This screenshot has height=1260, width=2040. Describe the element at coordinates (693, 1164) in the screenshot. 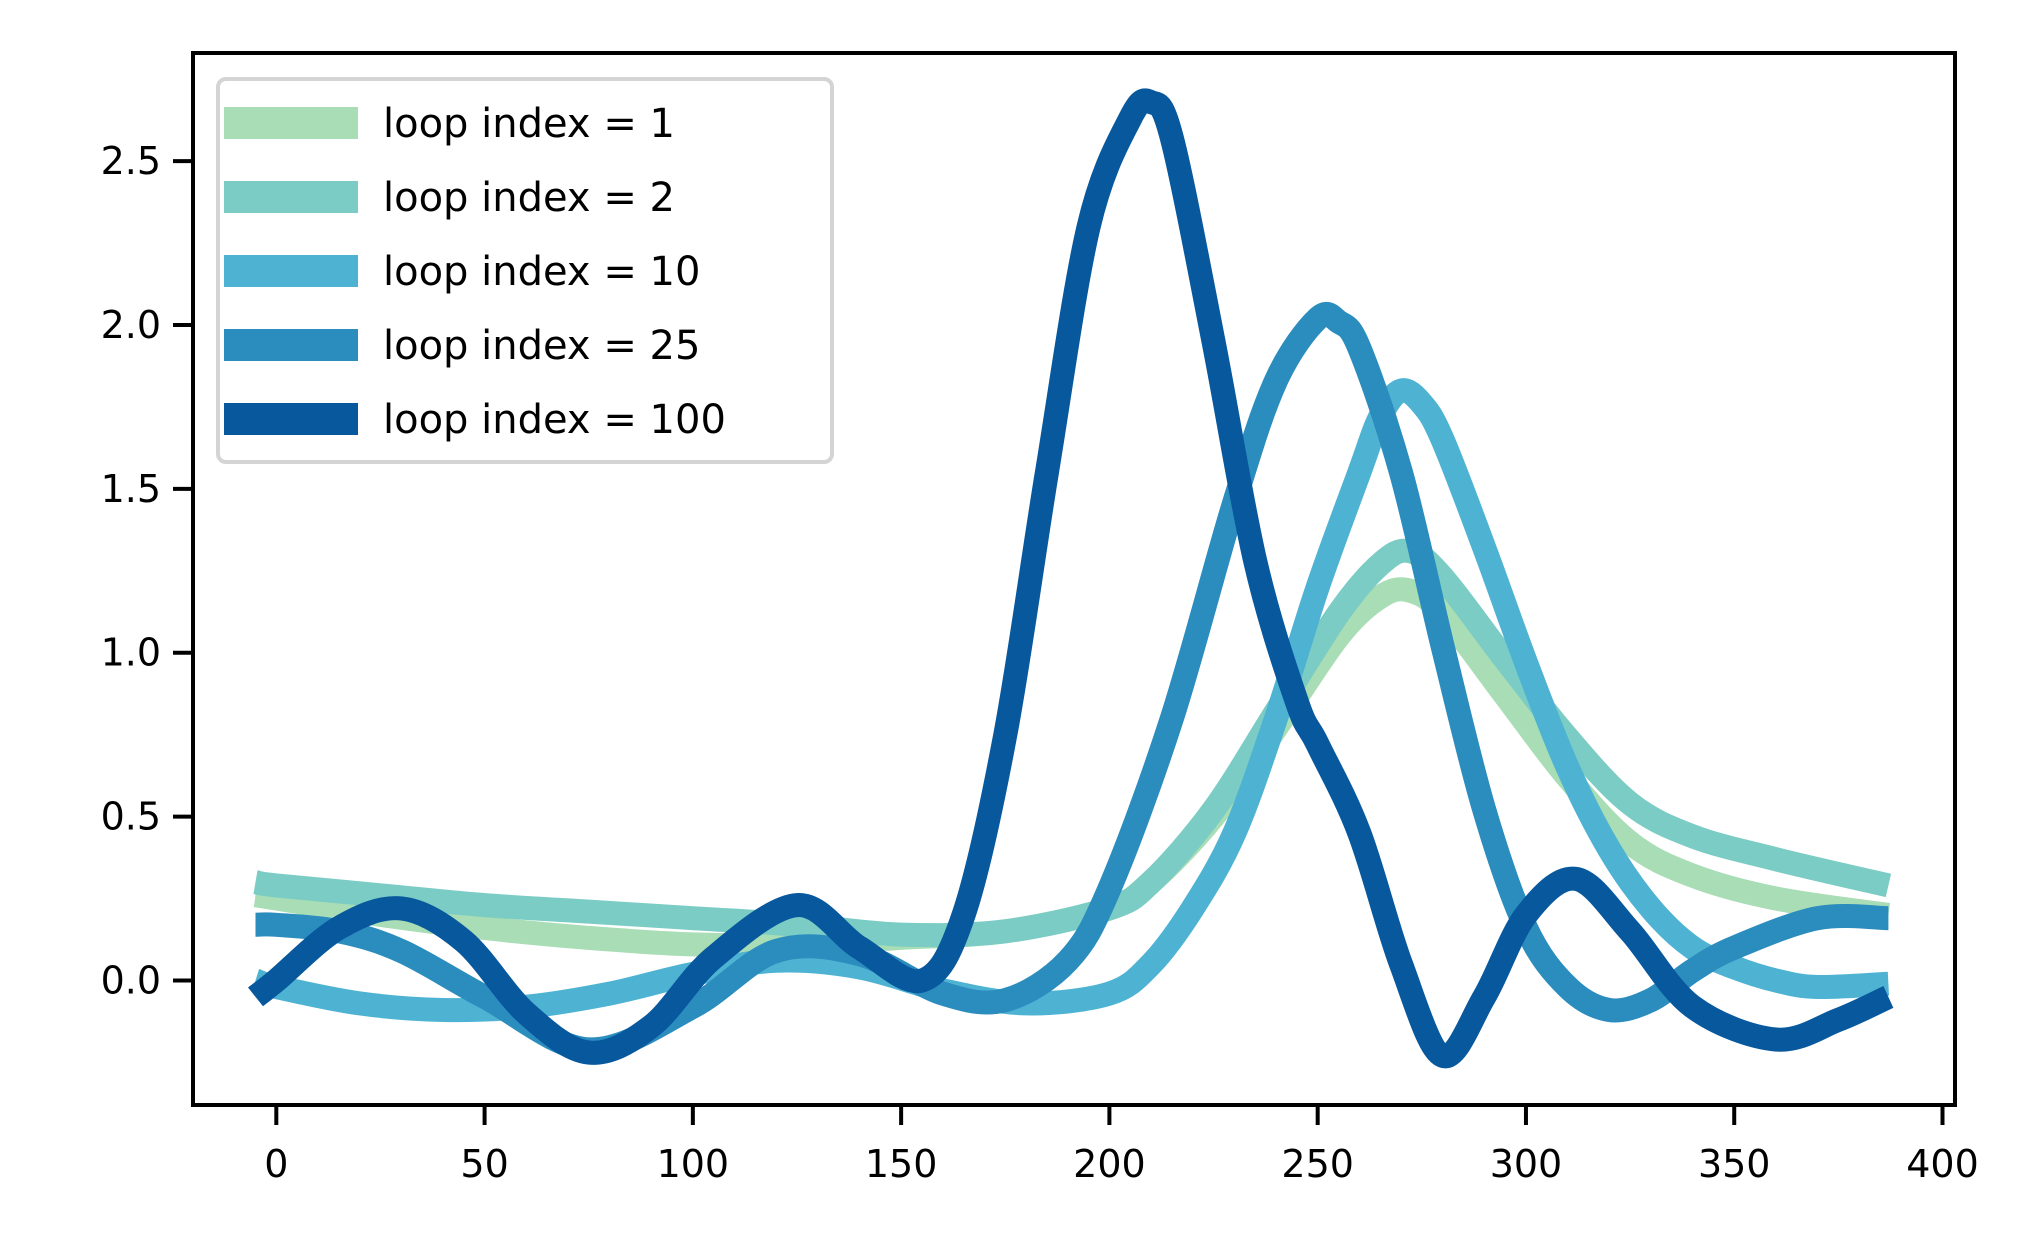

I see `x-tick-label: 100` at that location.